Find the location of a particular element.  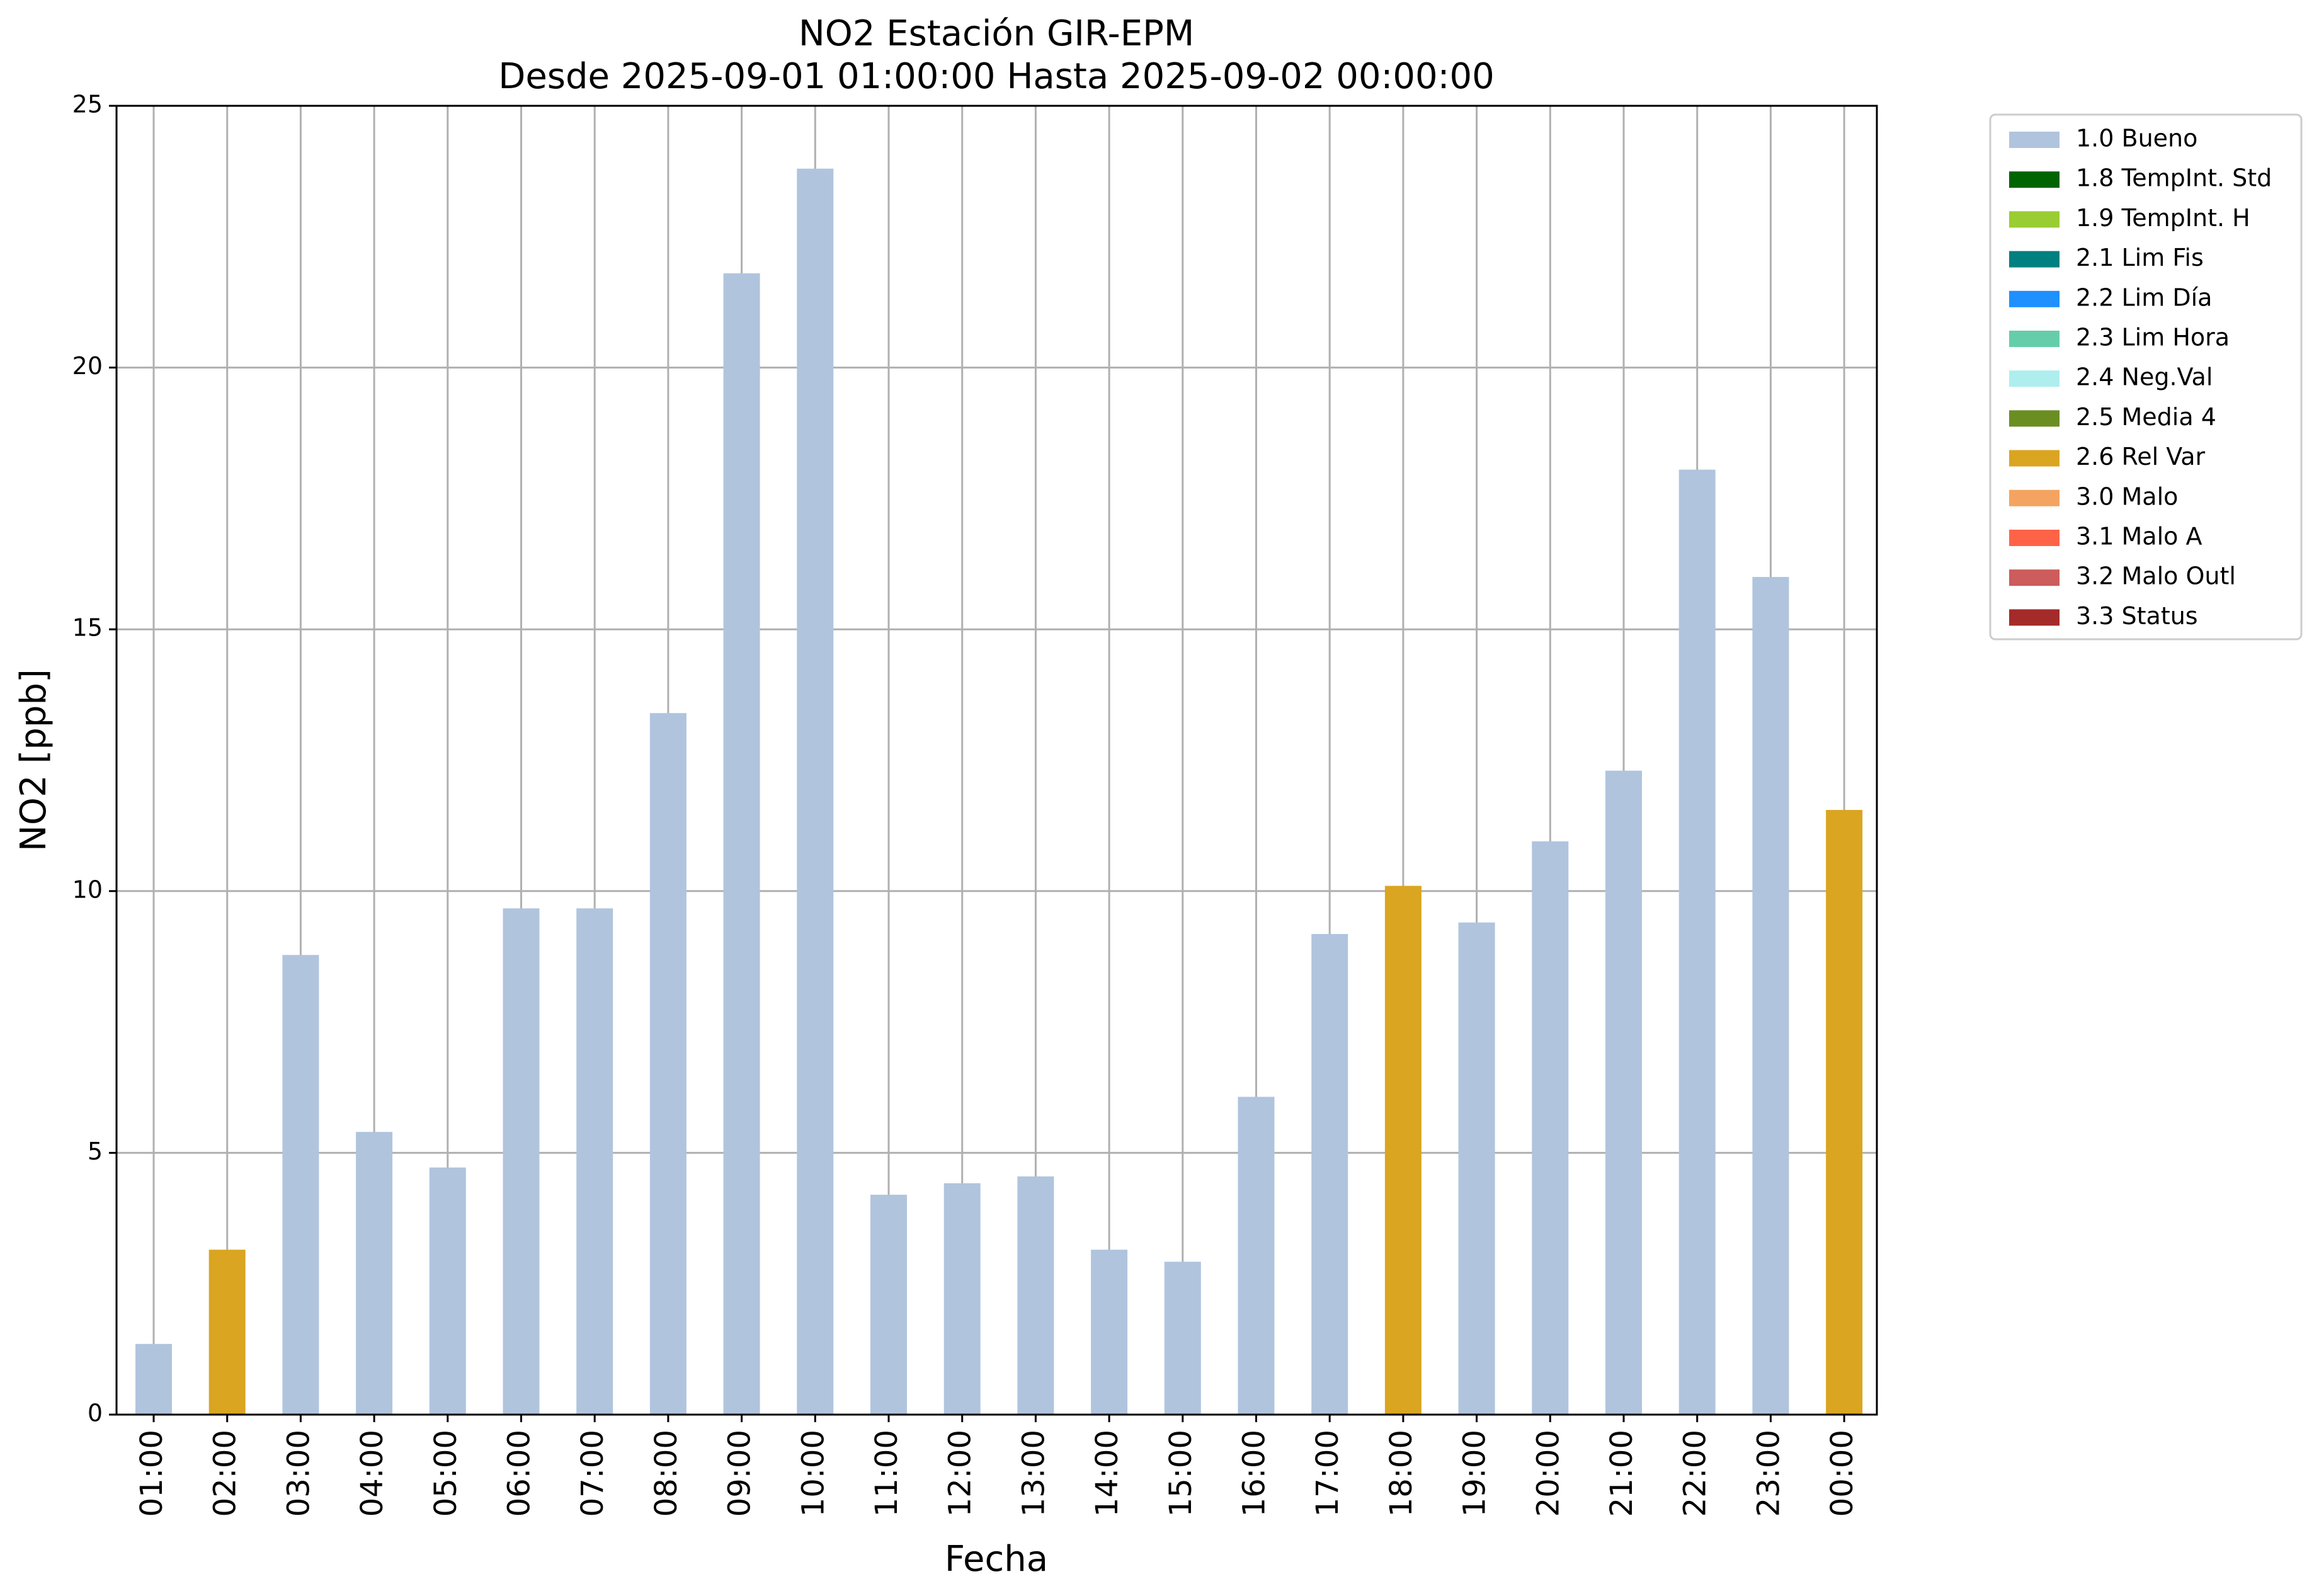

legend-label: 3.2 Malo Outl is located at coordinates (2156, 576).